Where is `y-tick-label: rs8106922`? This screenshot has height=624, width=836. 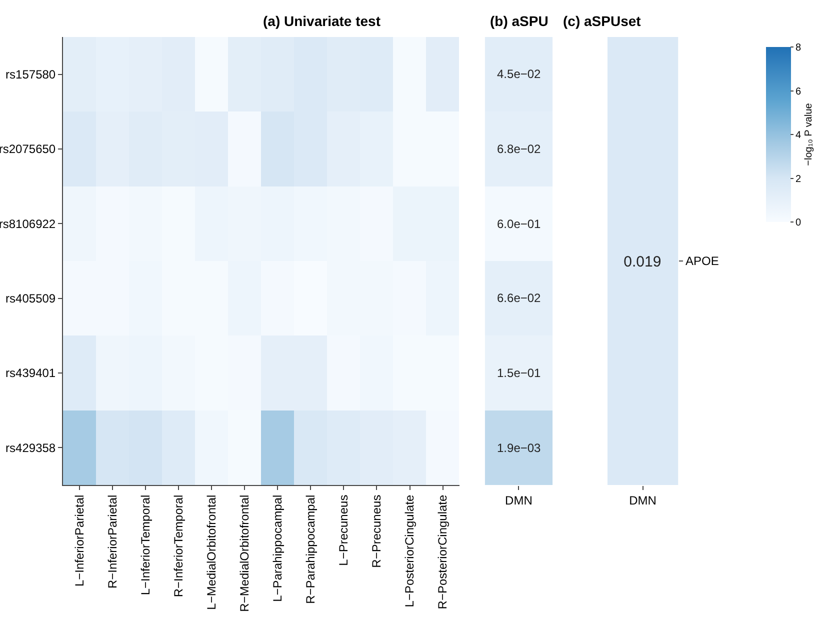
y-tick-label: rs8106922 is located at coordinates (28, 223).